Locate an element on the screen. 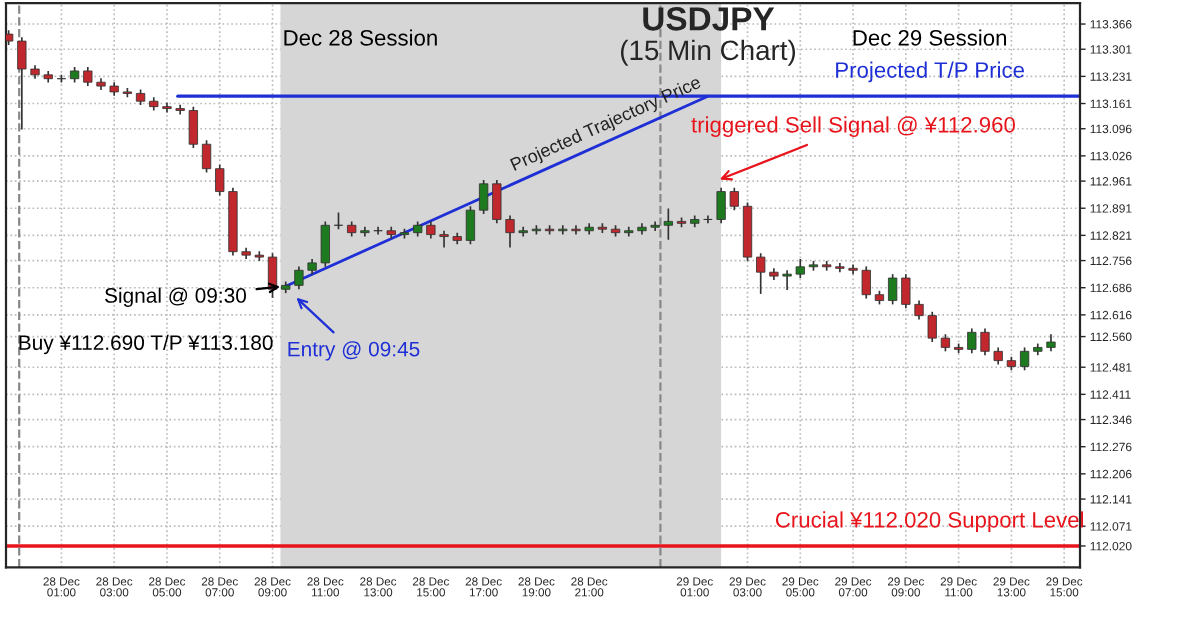 The width and height of the screenshot is (1200, 620). annotation: Dec 29 Session is located at coordinates (930, 37).